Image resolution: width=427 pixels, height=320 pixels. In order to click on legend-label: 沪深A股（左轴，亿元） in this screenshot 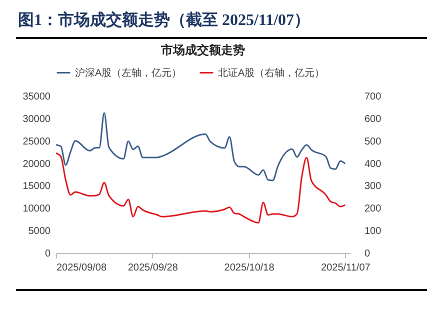, I will do `click(128, 72)`.